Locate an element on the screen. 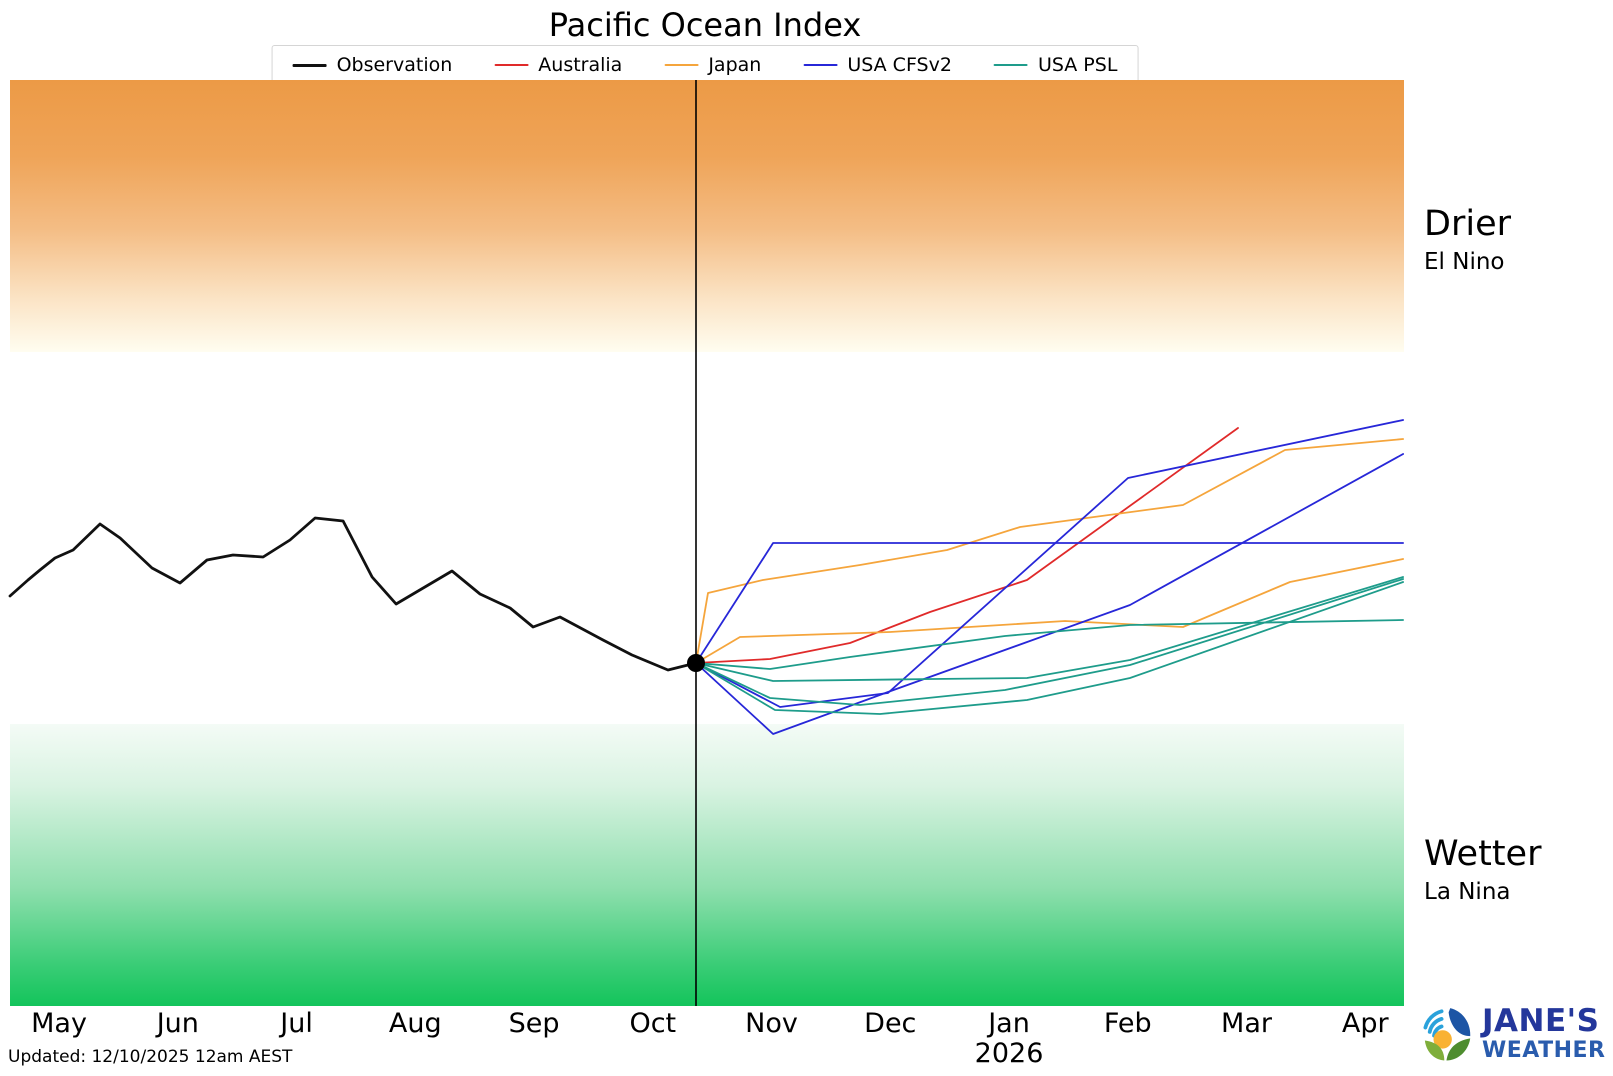 This screenshot has height=1076, width=1613. el-nino-label: El Nino is located at coordinates (1464, 262).